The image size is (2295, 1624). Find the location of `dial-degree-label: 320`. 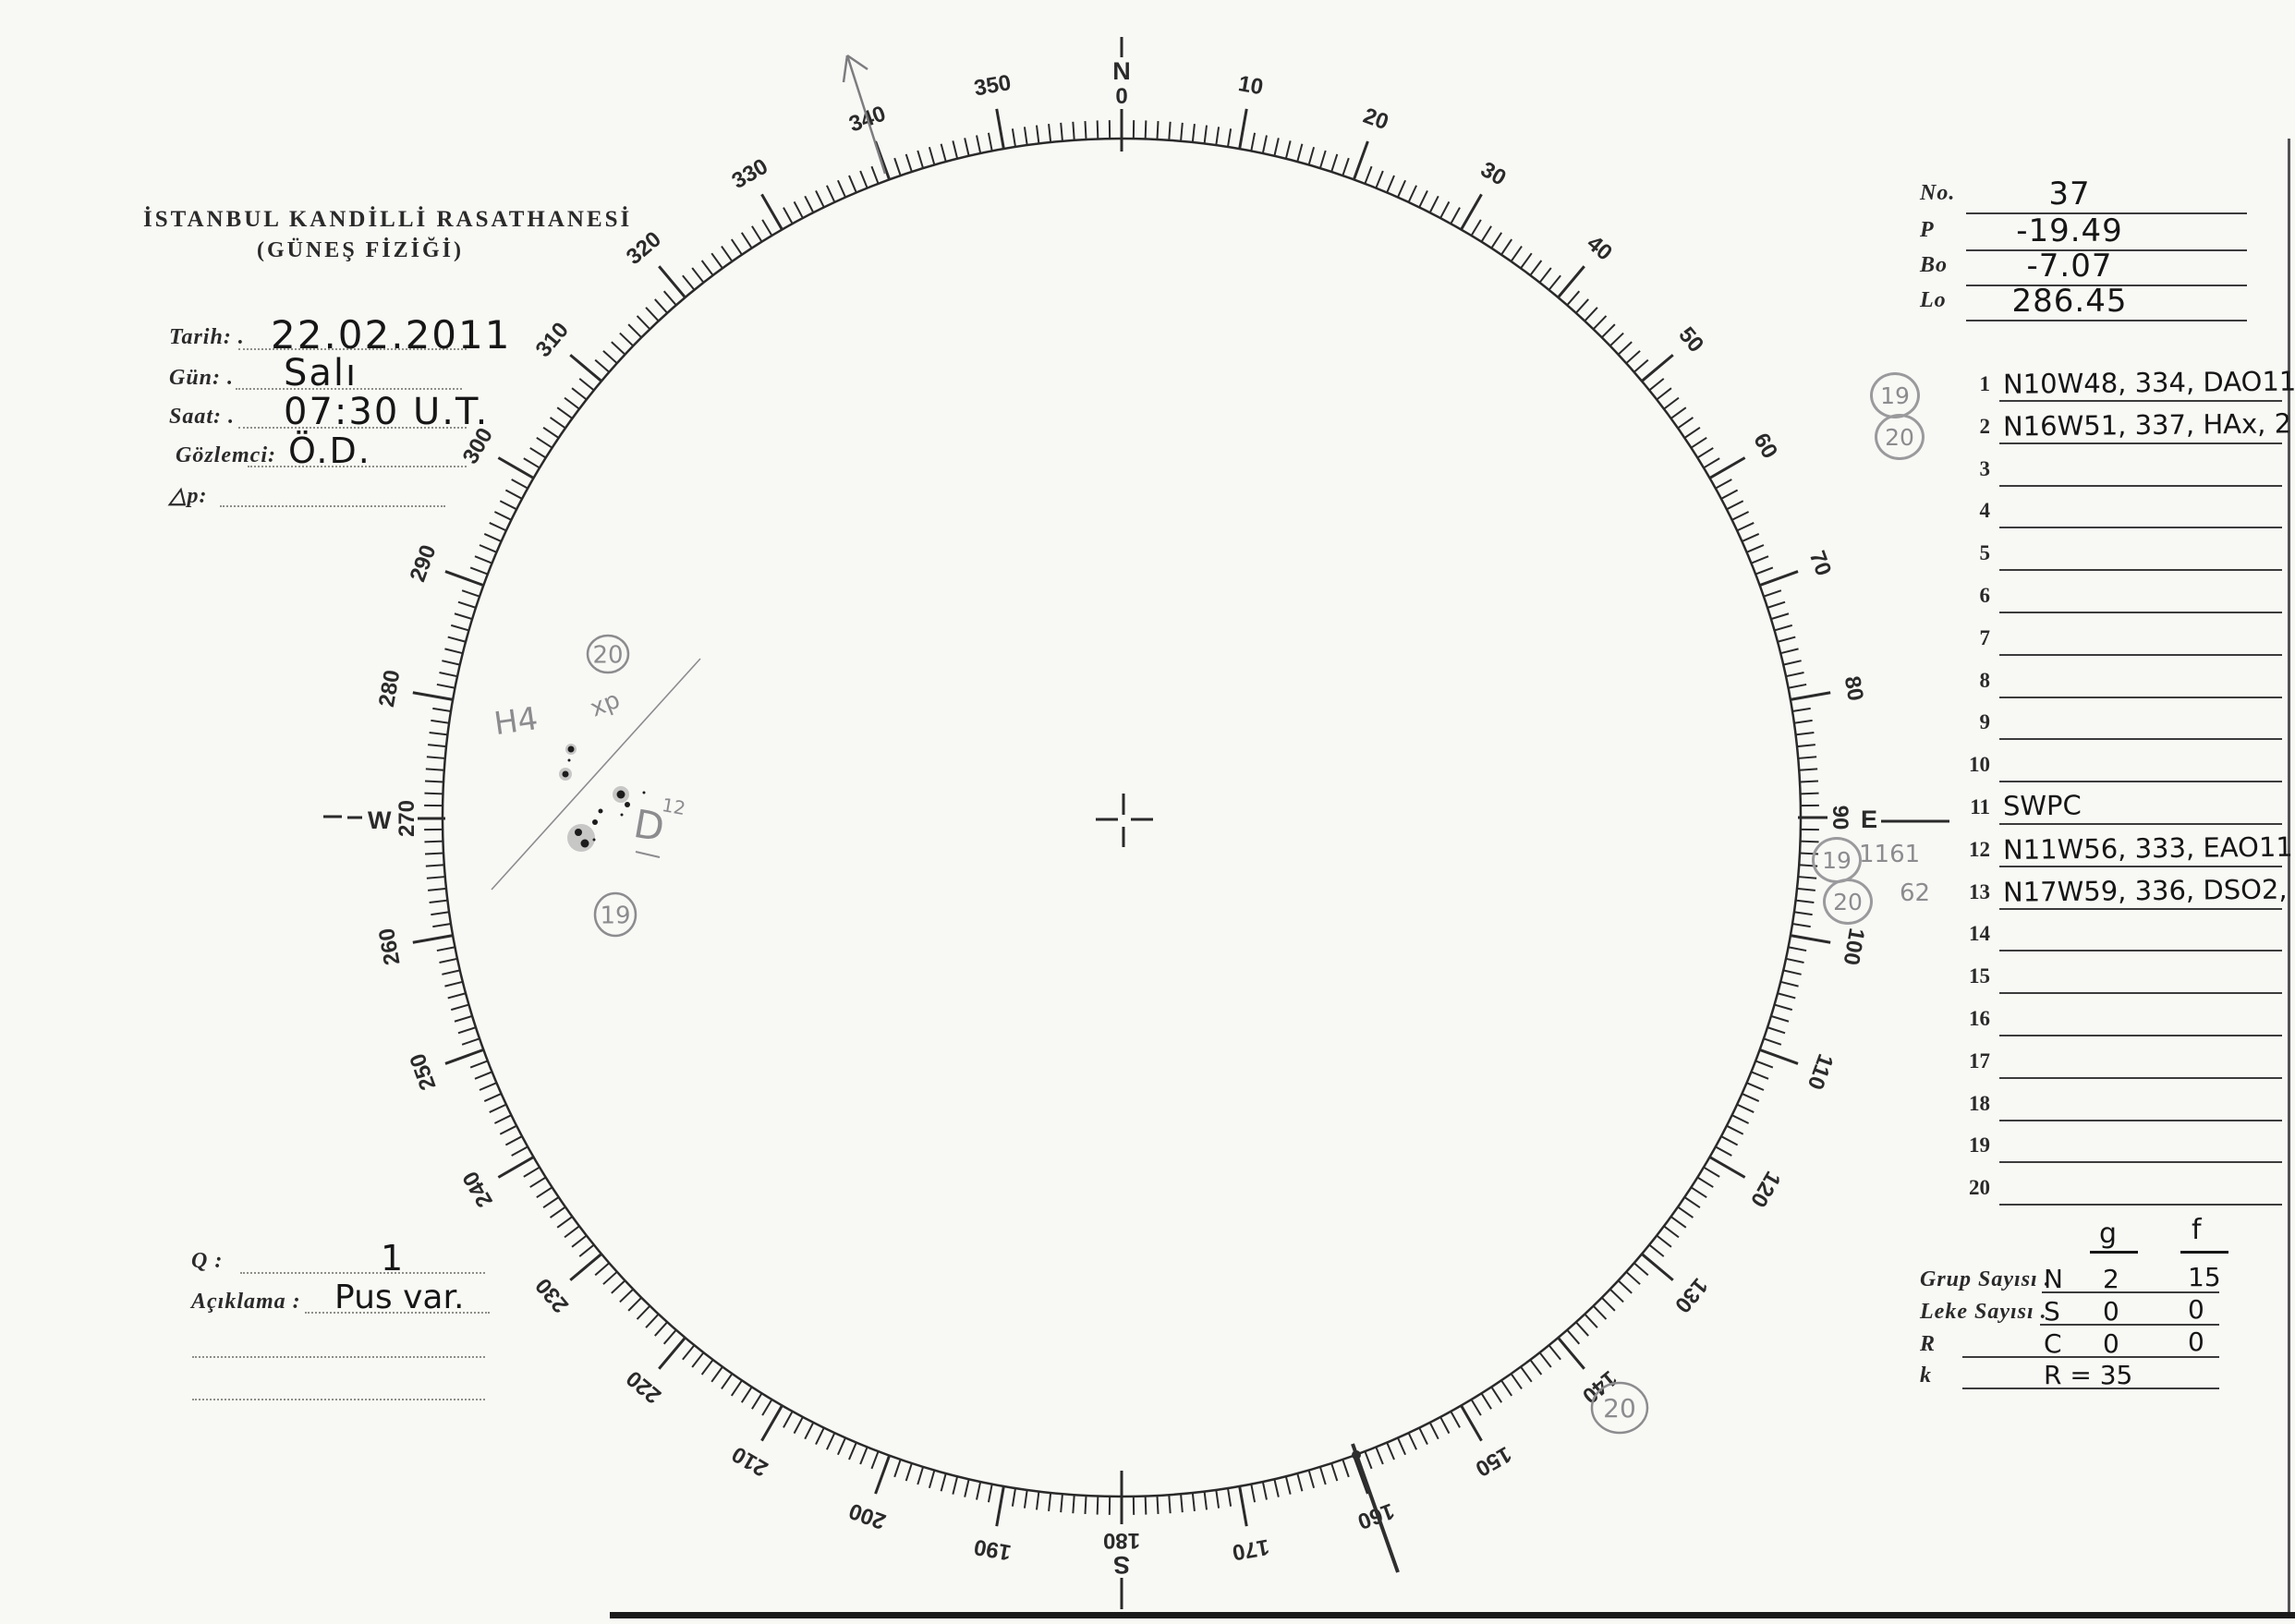

dial-degree-label: 320 is located at coordinates (644, 248).